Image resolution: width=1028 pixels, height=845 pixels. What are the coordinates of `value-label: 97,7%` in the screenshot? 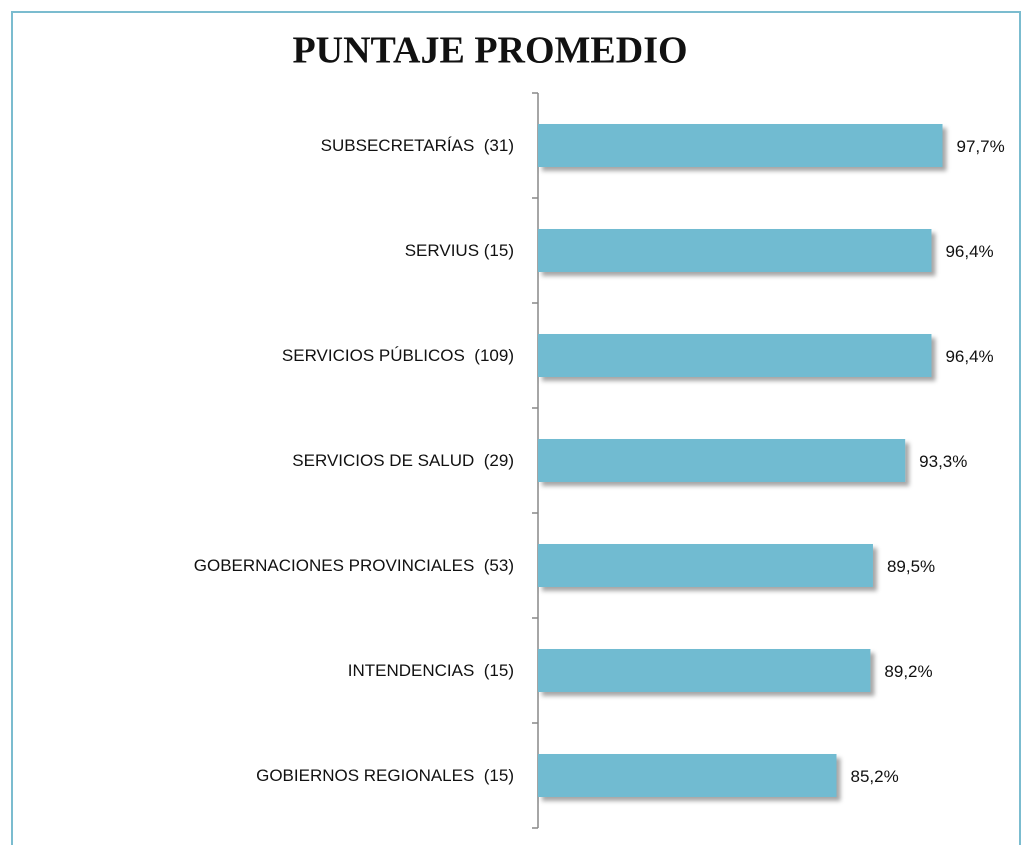 It's located at (980, 146).